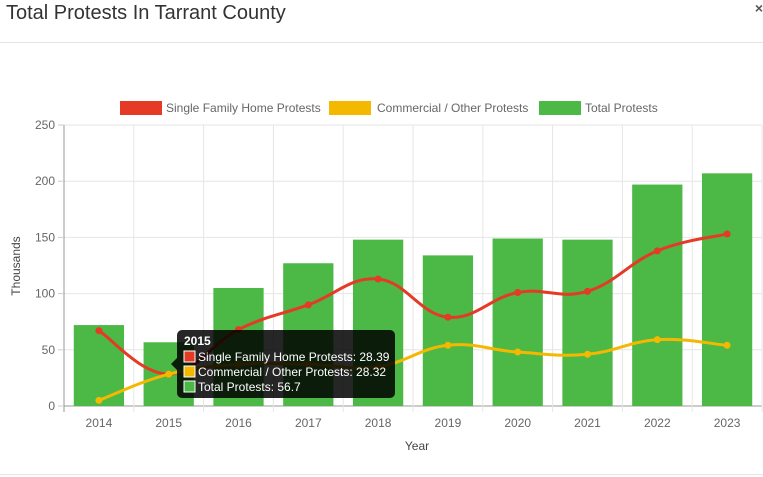 Image resolution: width=763 pixels, height=477 pixels. I want to click on x-tick-label: 2022, so click(657, 423).